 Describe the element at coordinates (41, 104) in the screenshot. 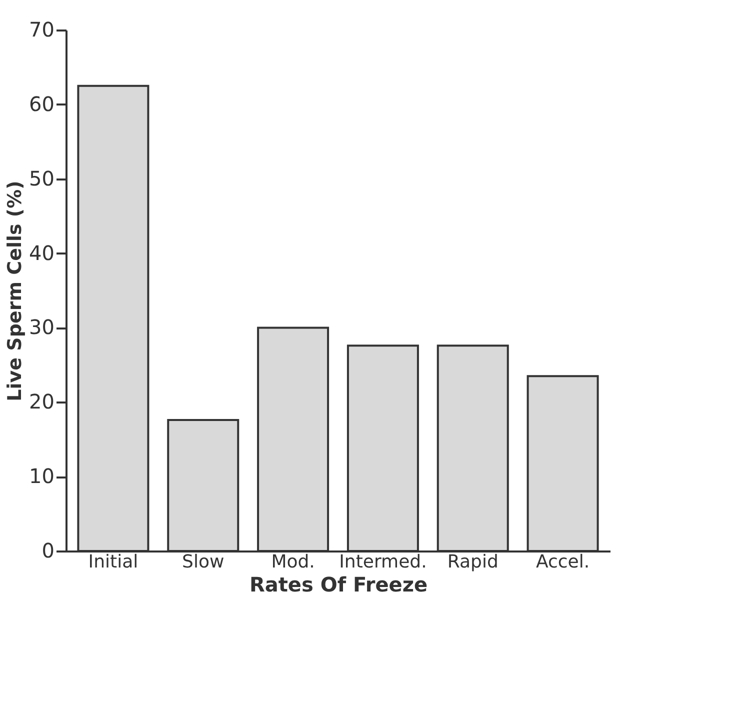

I see `y-tick-label: 60` at that location.